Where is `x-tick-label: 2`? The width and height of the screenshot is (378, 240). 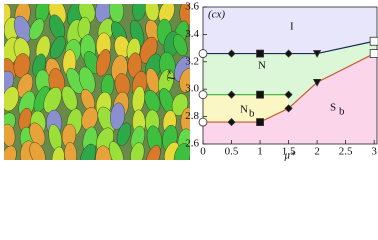
x-tick-label: 2 is located at coordinates (317, 152).